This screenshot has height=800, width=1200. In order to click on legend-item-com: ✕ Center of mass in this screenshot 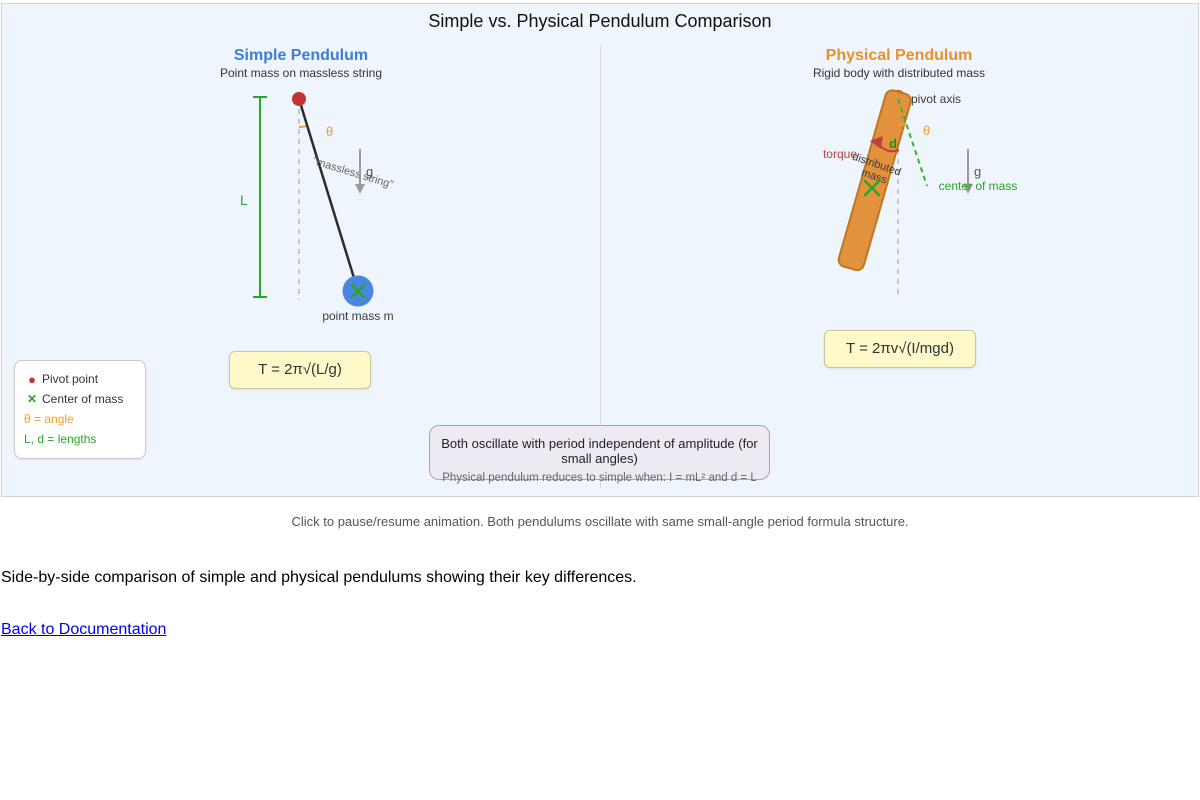, I will do `click(80, 399)`.